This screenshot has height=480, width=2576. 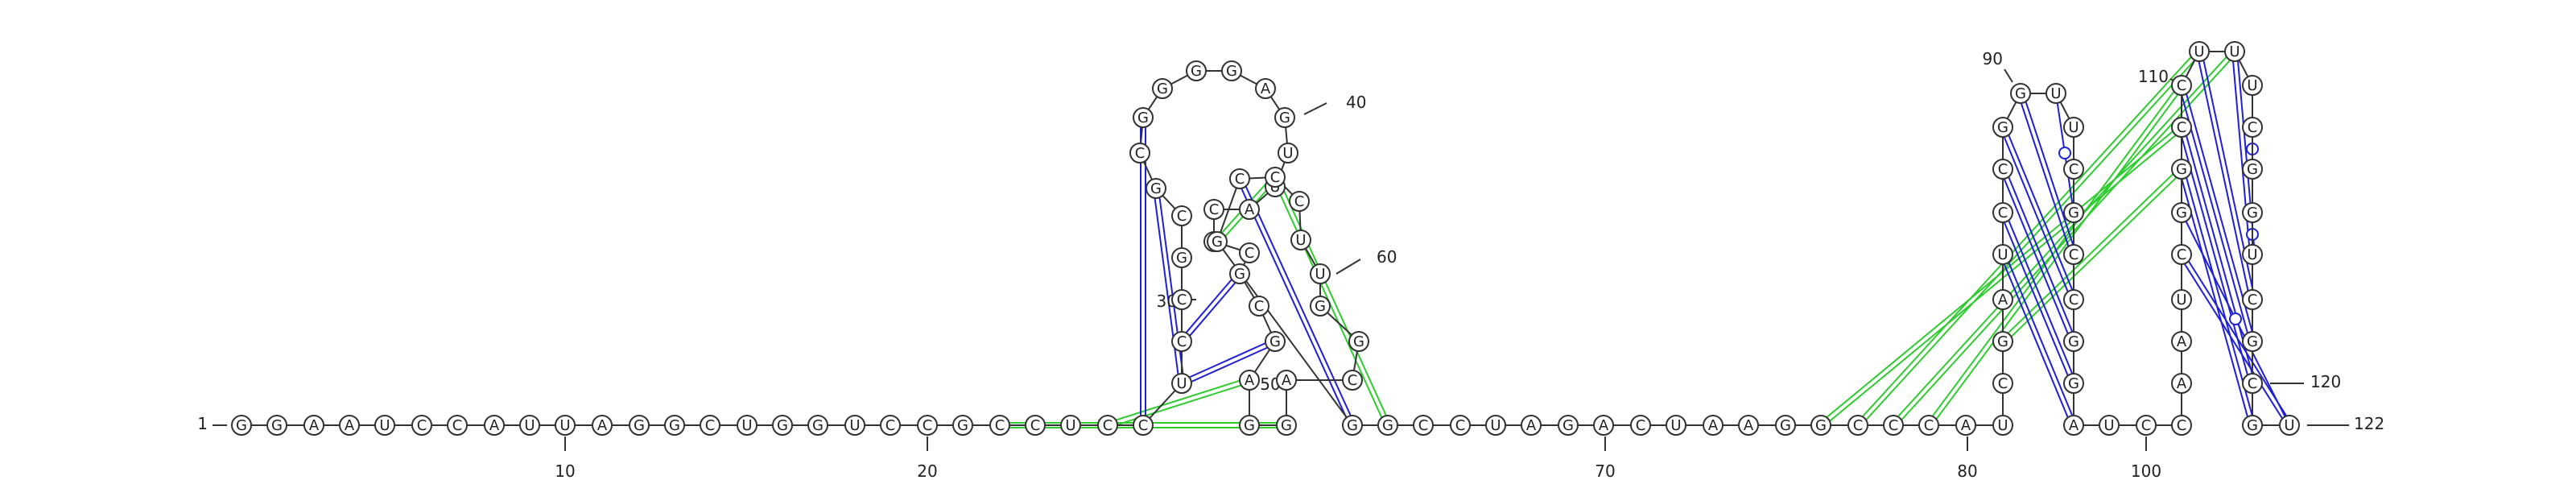 What do you see at coordinates (2181, 254) in the screenshot?
I see `nucleotide-104: C` at bounding box center [2181, 254].